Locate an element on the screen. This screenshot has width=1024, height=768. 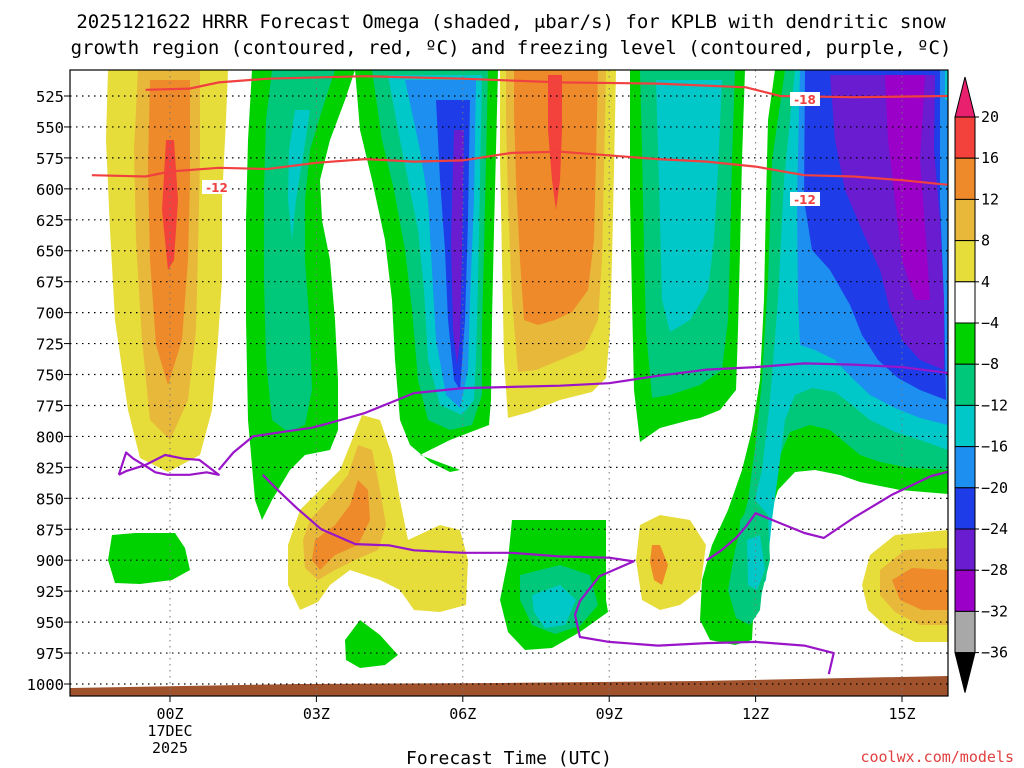
colorbar-label: 16 is located at coordinates (990, 158).